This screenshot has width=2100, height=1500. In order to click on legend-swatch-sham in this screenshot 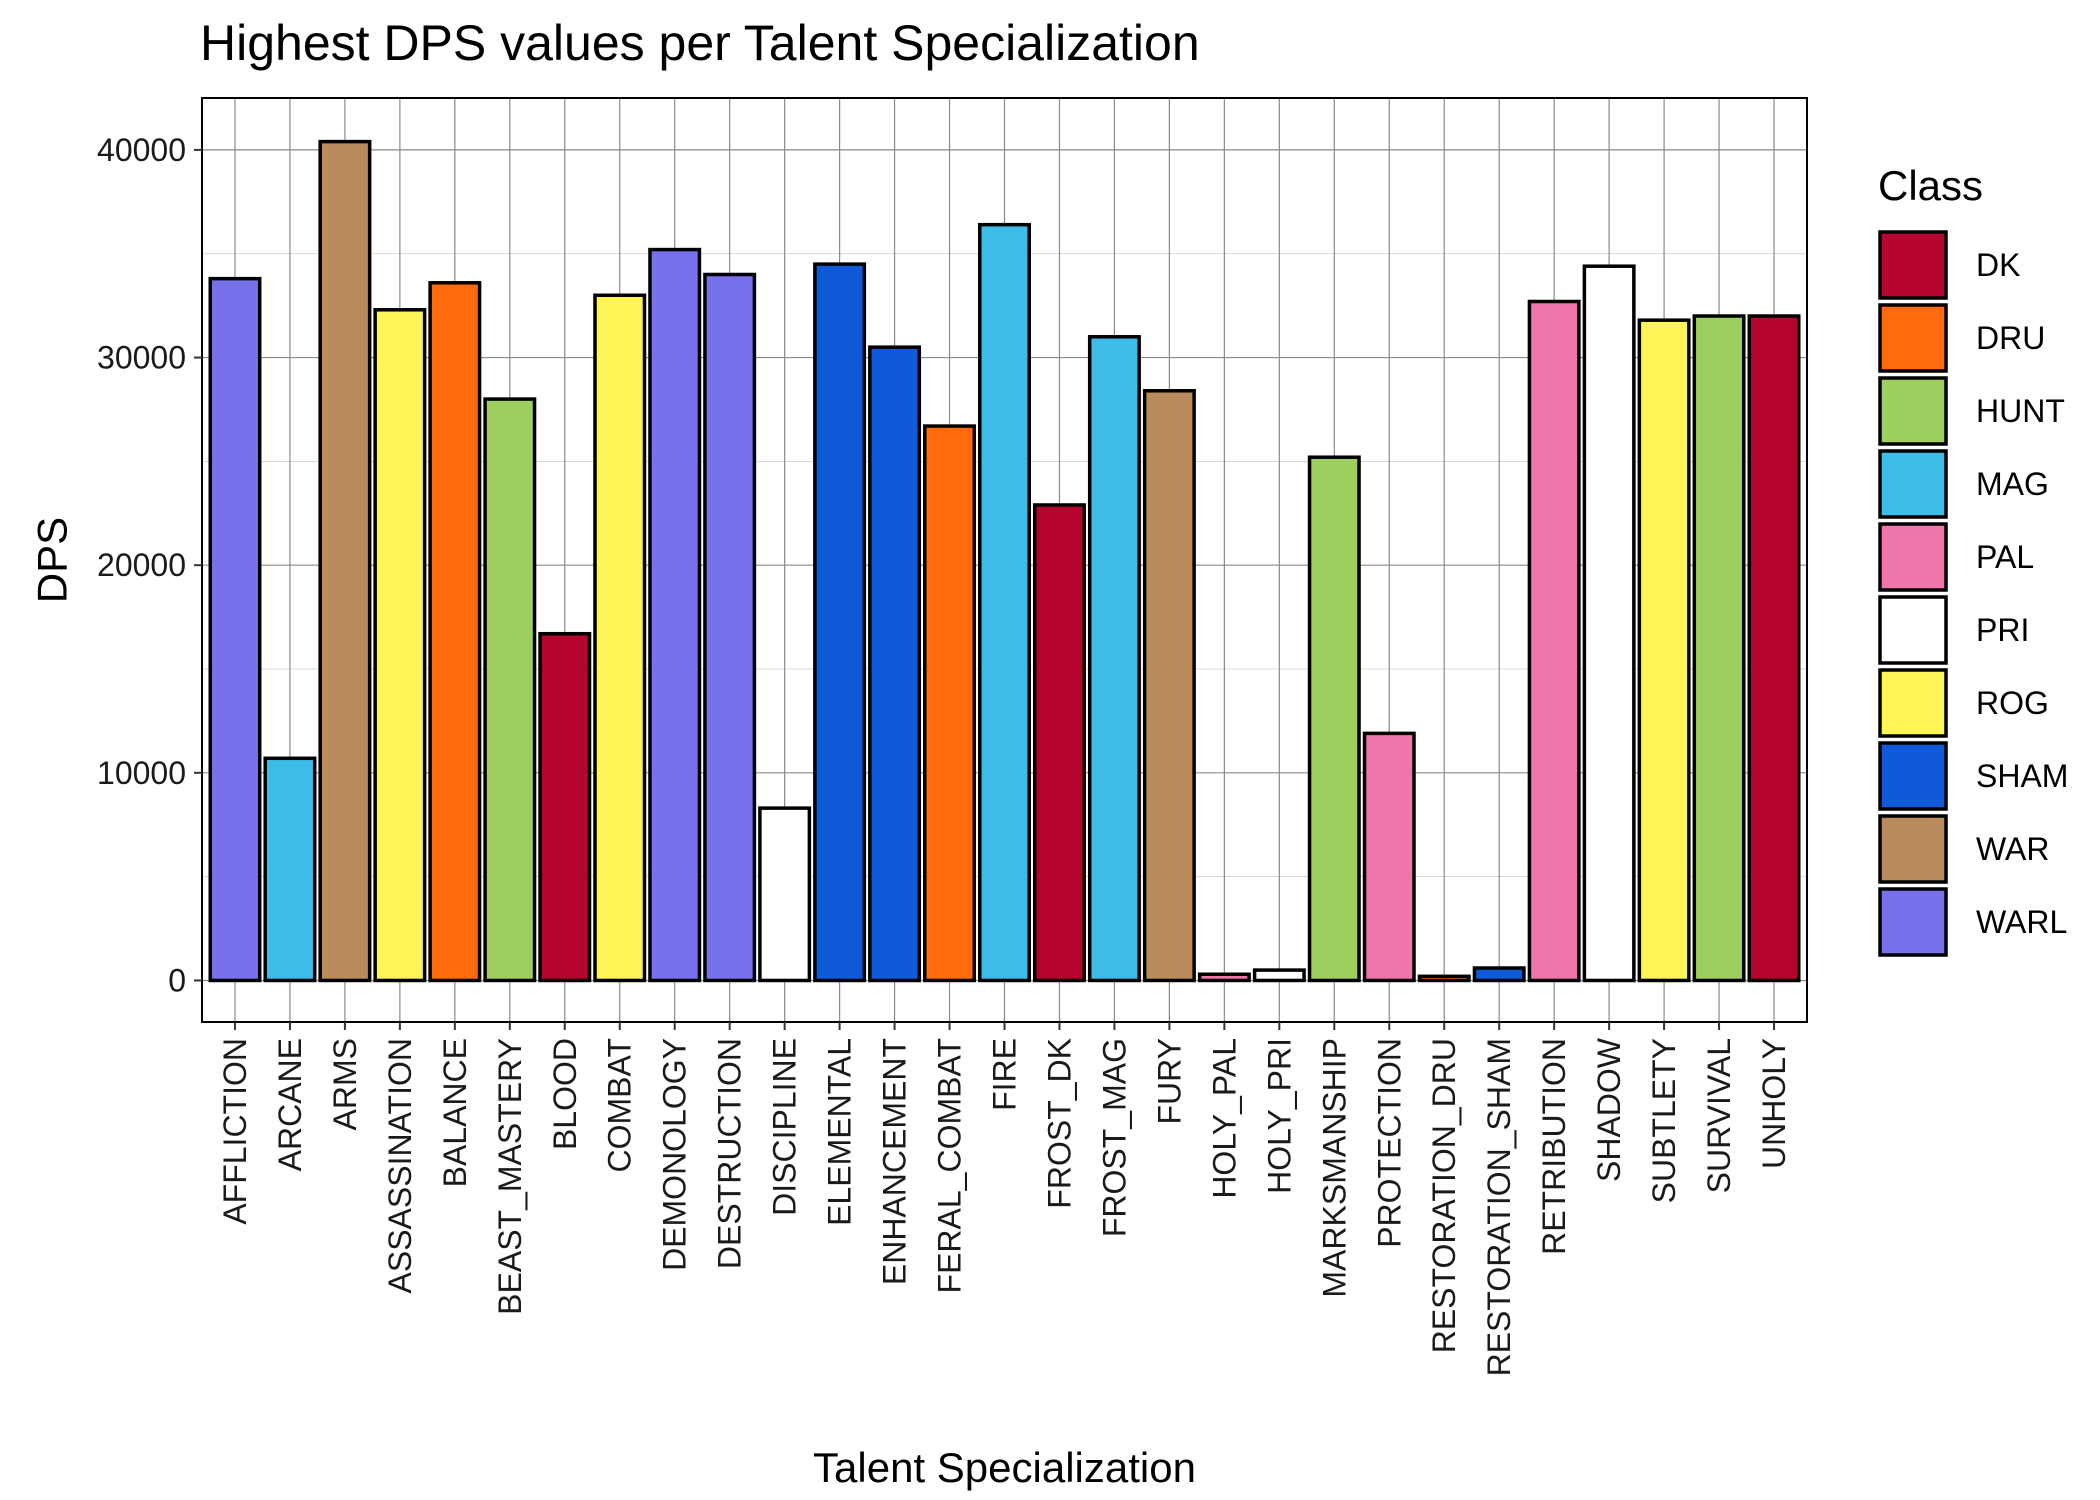, I will do `click(1913, 776)`.